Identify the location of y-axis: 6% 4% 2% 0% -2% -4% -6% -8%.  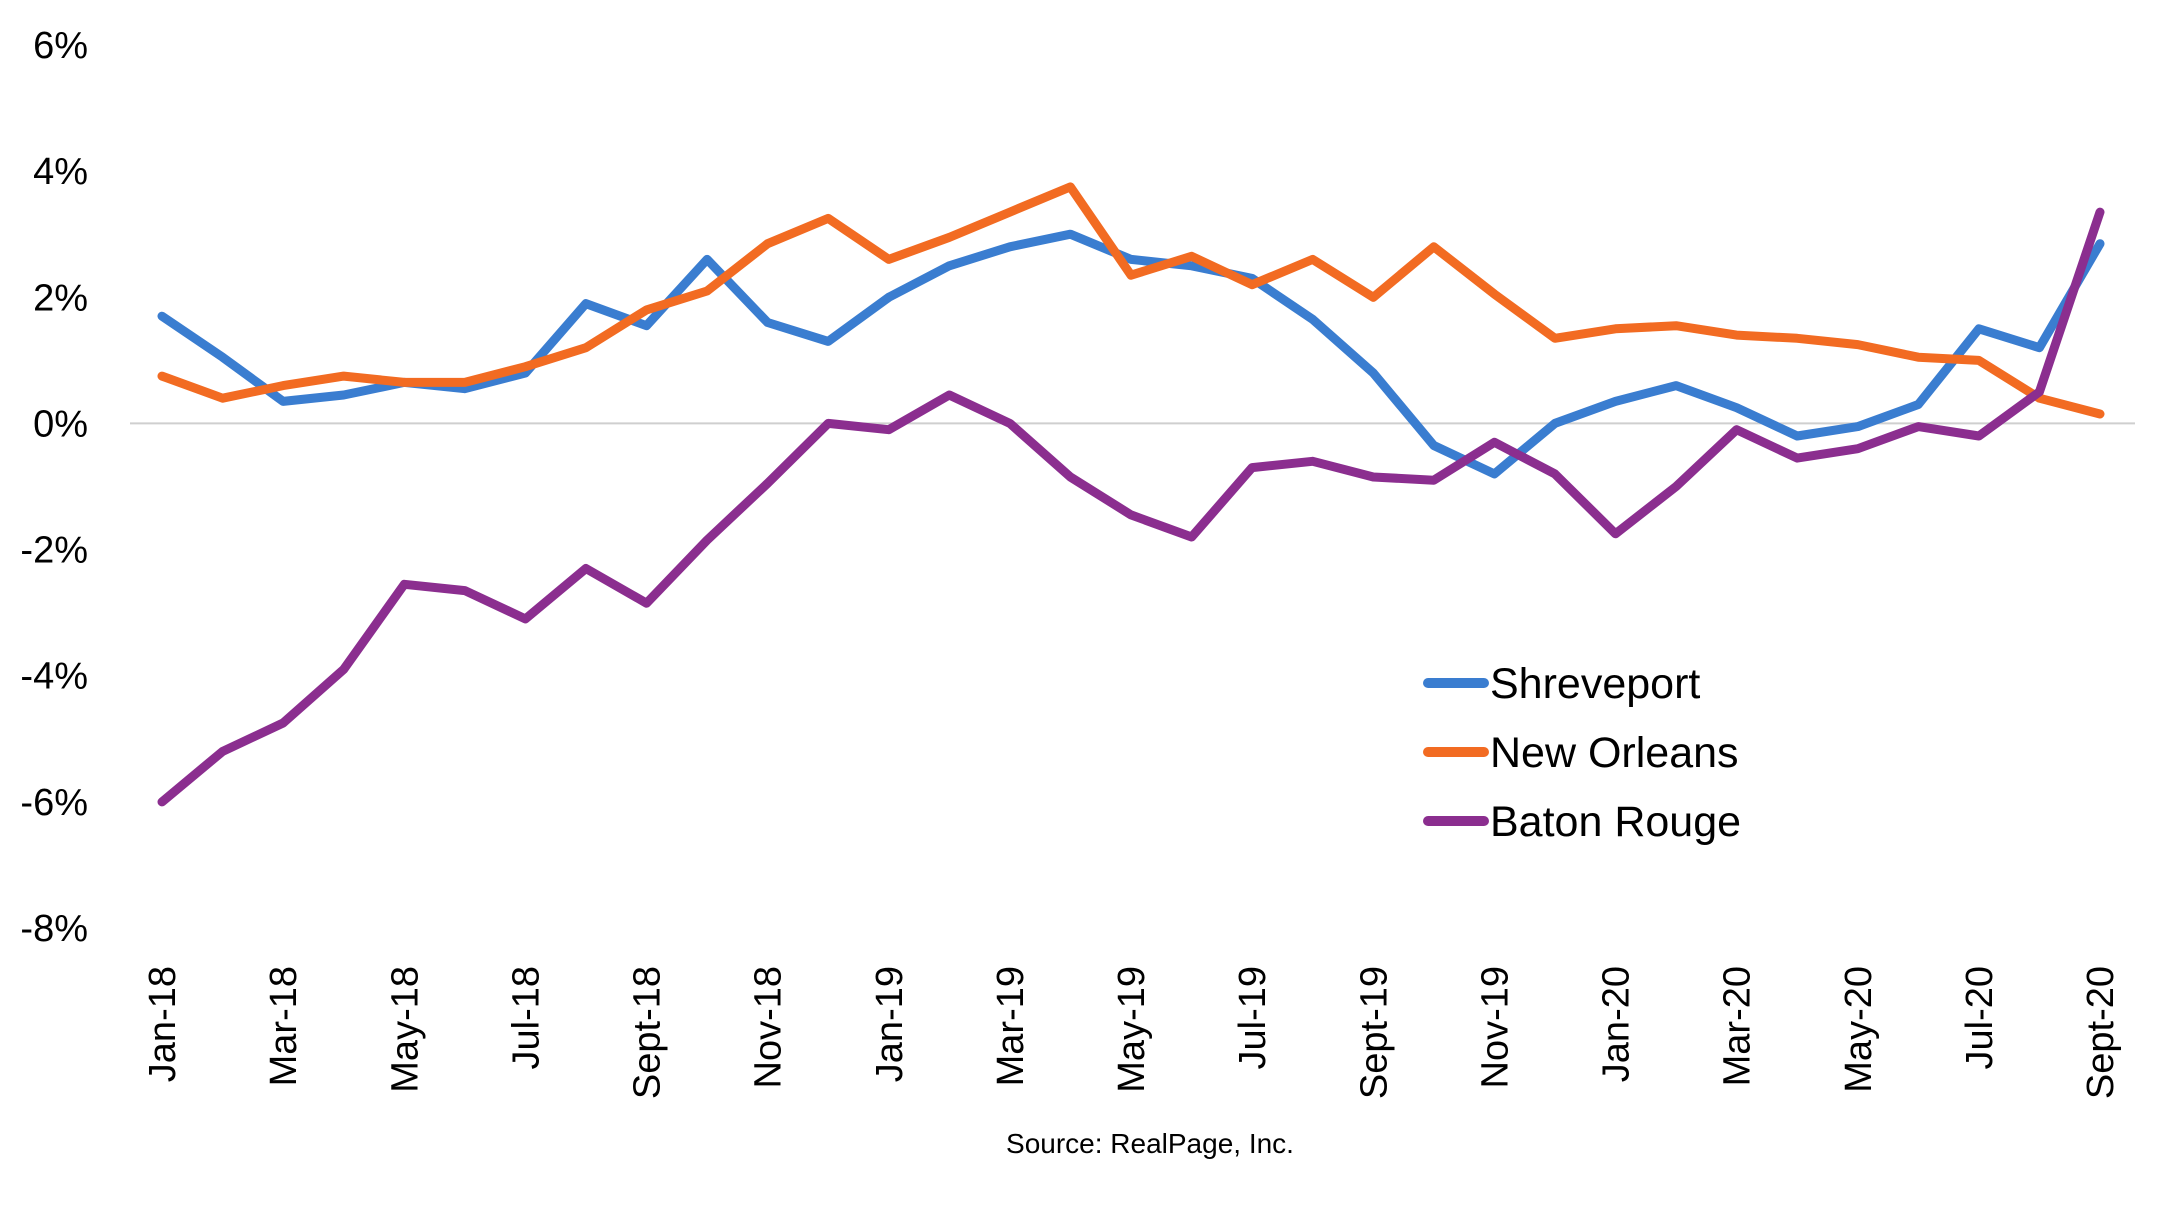
(54, 487).